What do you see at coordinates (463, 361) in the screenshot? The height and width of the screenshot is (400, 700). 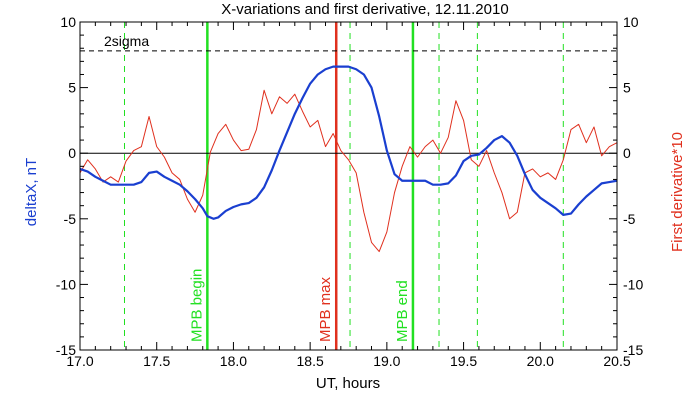 I see `x-tick-label: 19.5` at bounding box center [463, 361].